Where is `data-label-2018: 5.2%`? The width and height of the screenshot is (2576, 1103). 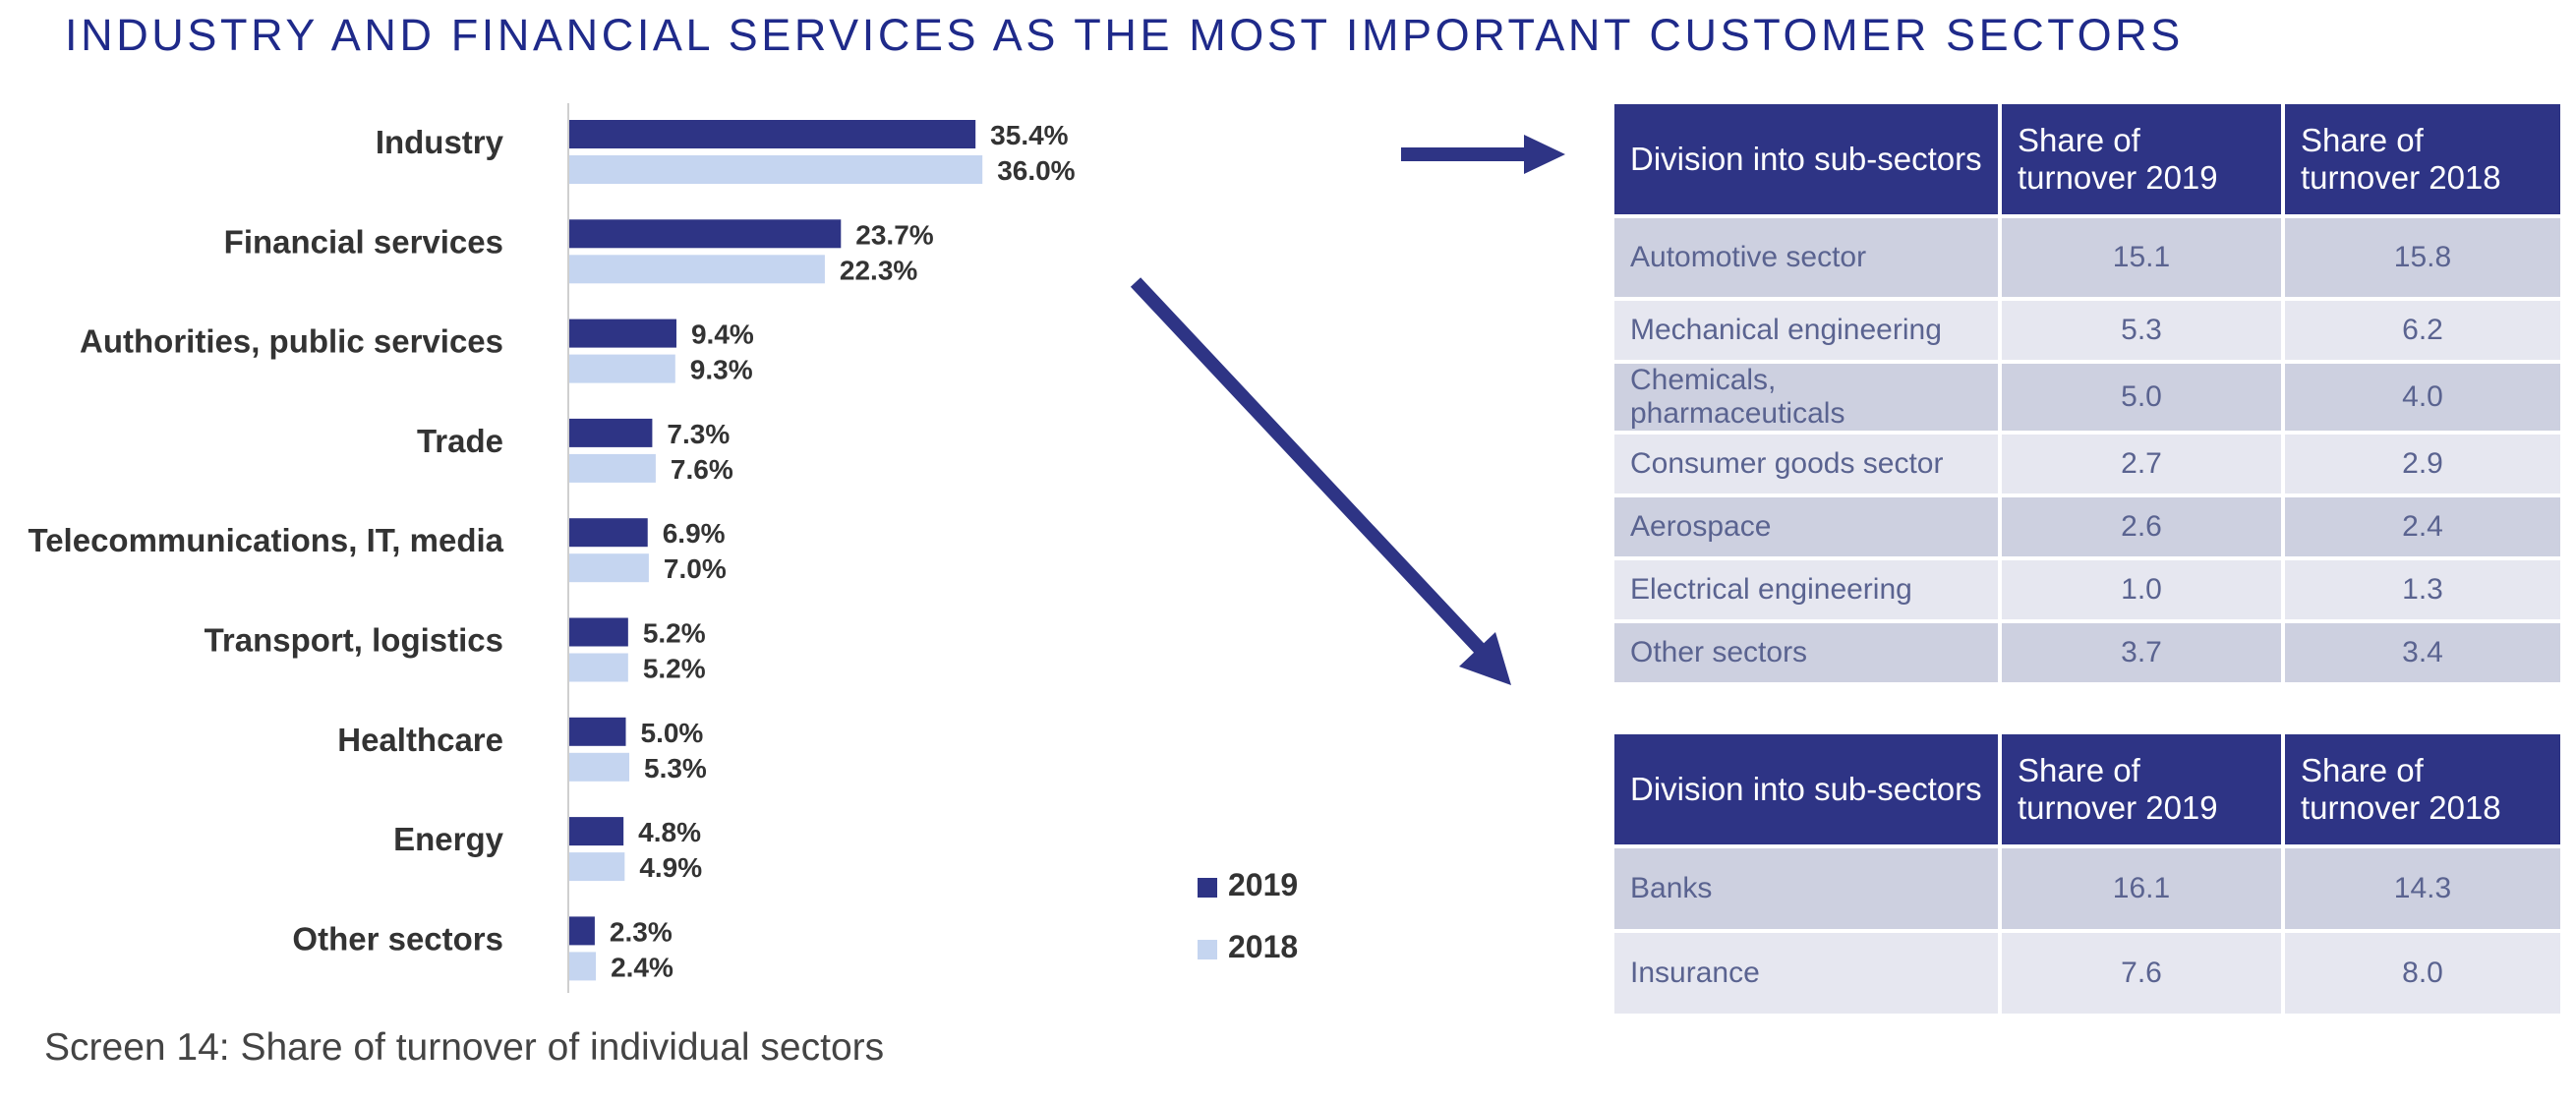
data-label-2018: 5.2% is located at coordinates (674, 669).